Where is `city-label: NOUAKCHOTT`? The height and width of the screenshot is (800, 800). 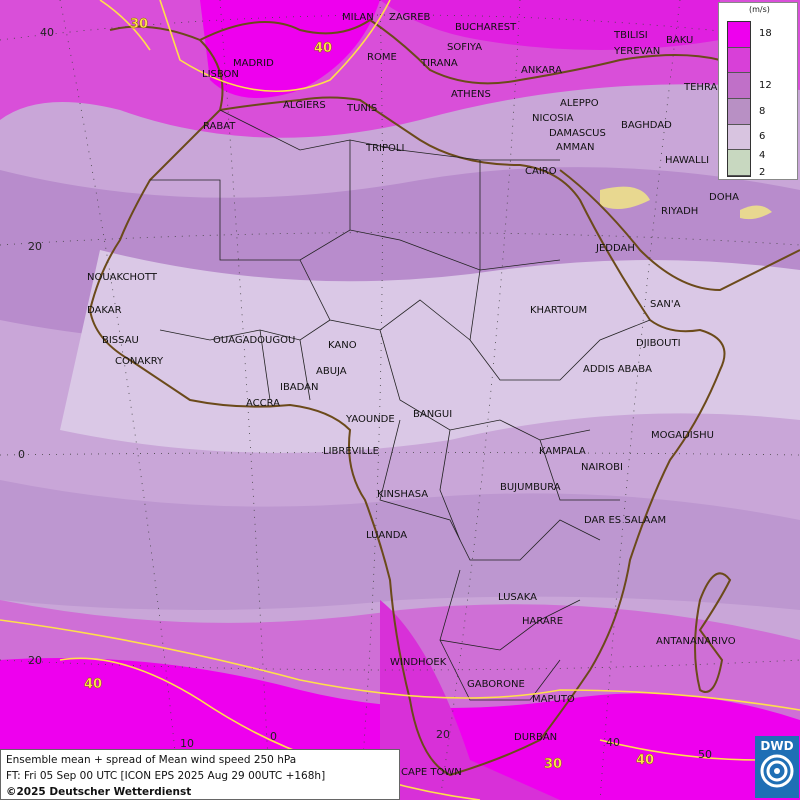
city-label: NOUAKCHOTT is located at coordinates (122, 277).